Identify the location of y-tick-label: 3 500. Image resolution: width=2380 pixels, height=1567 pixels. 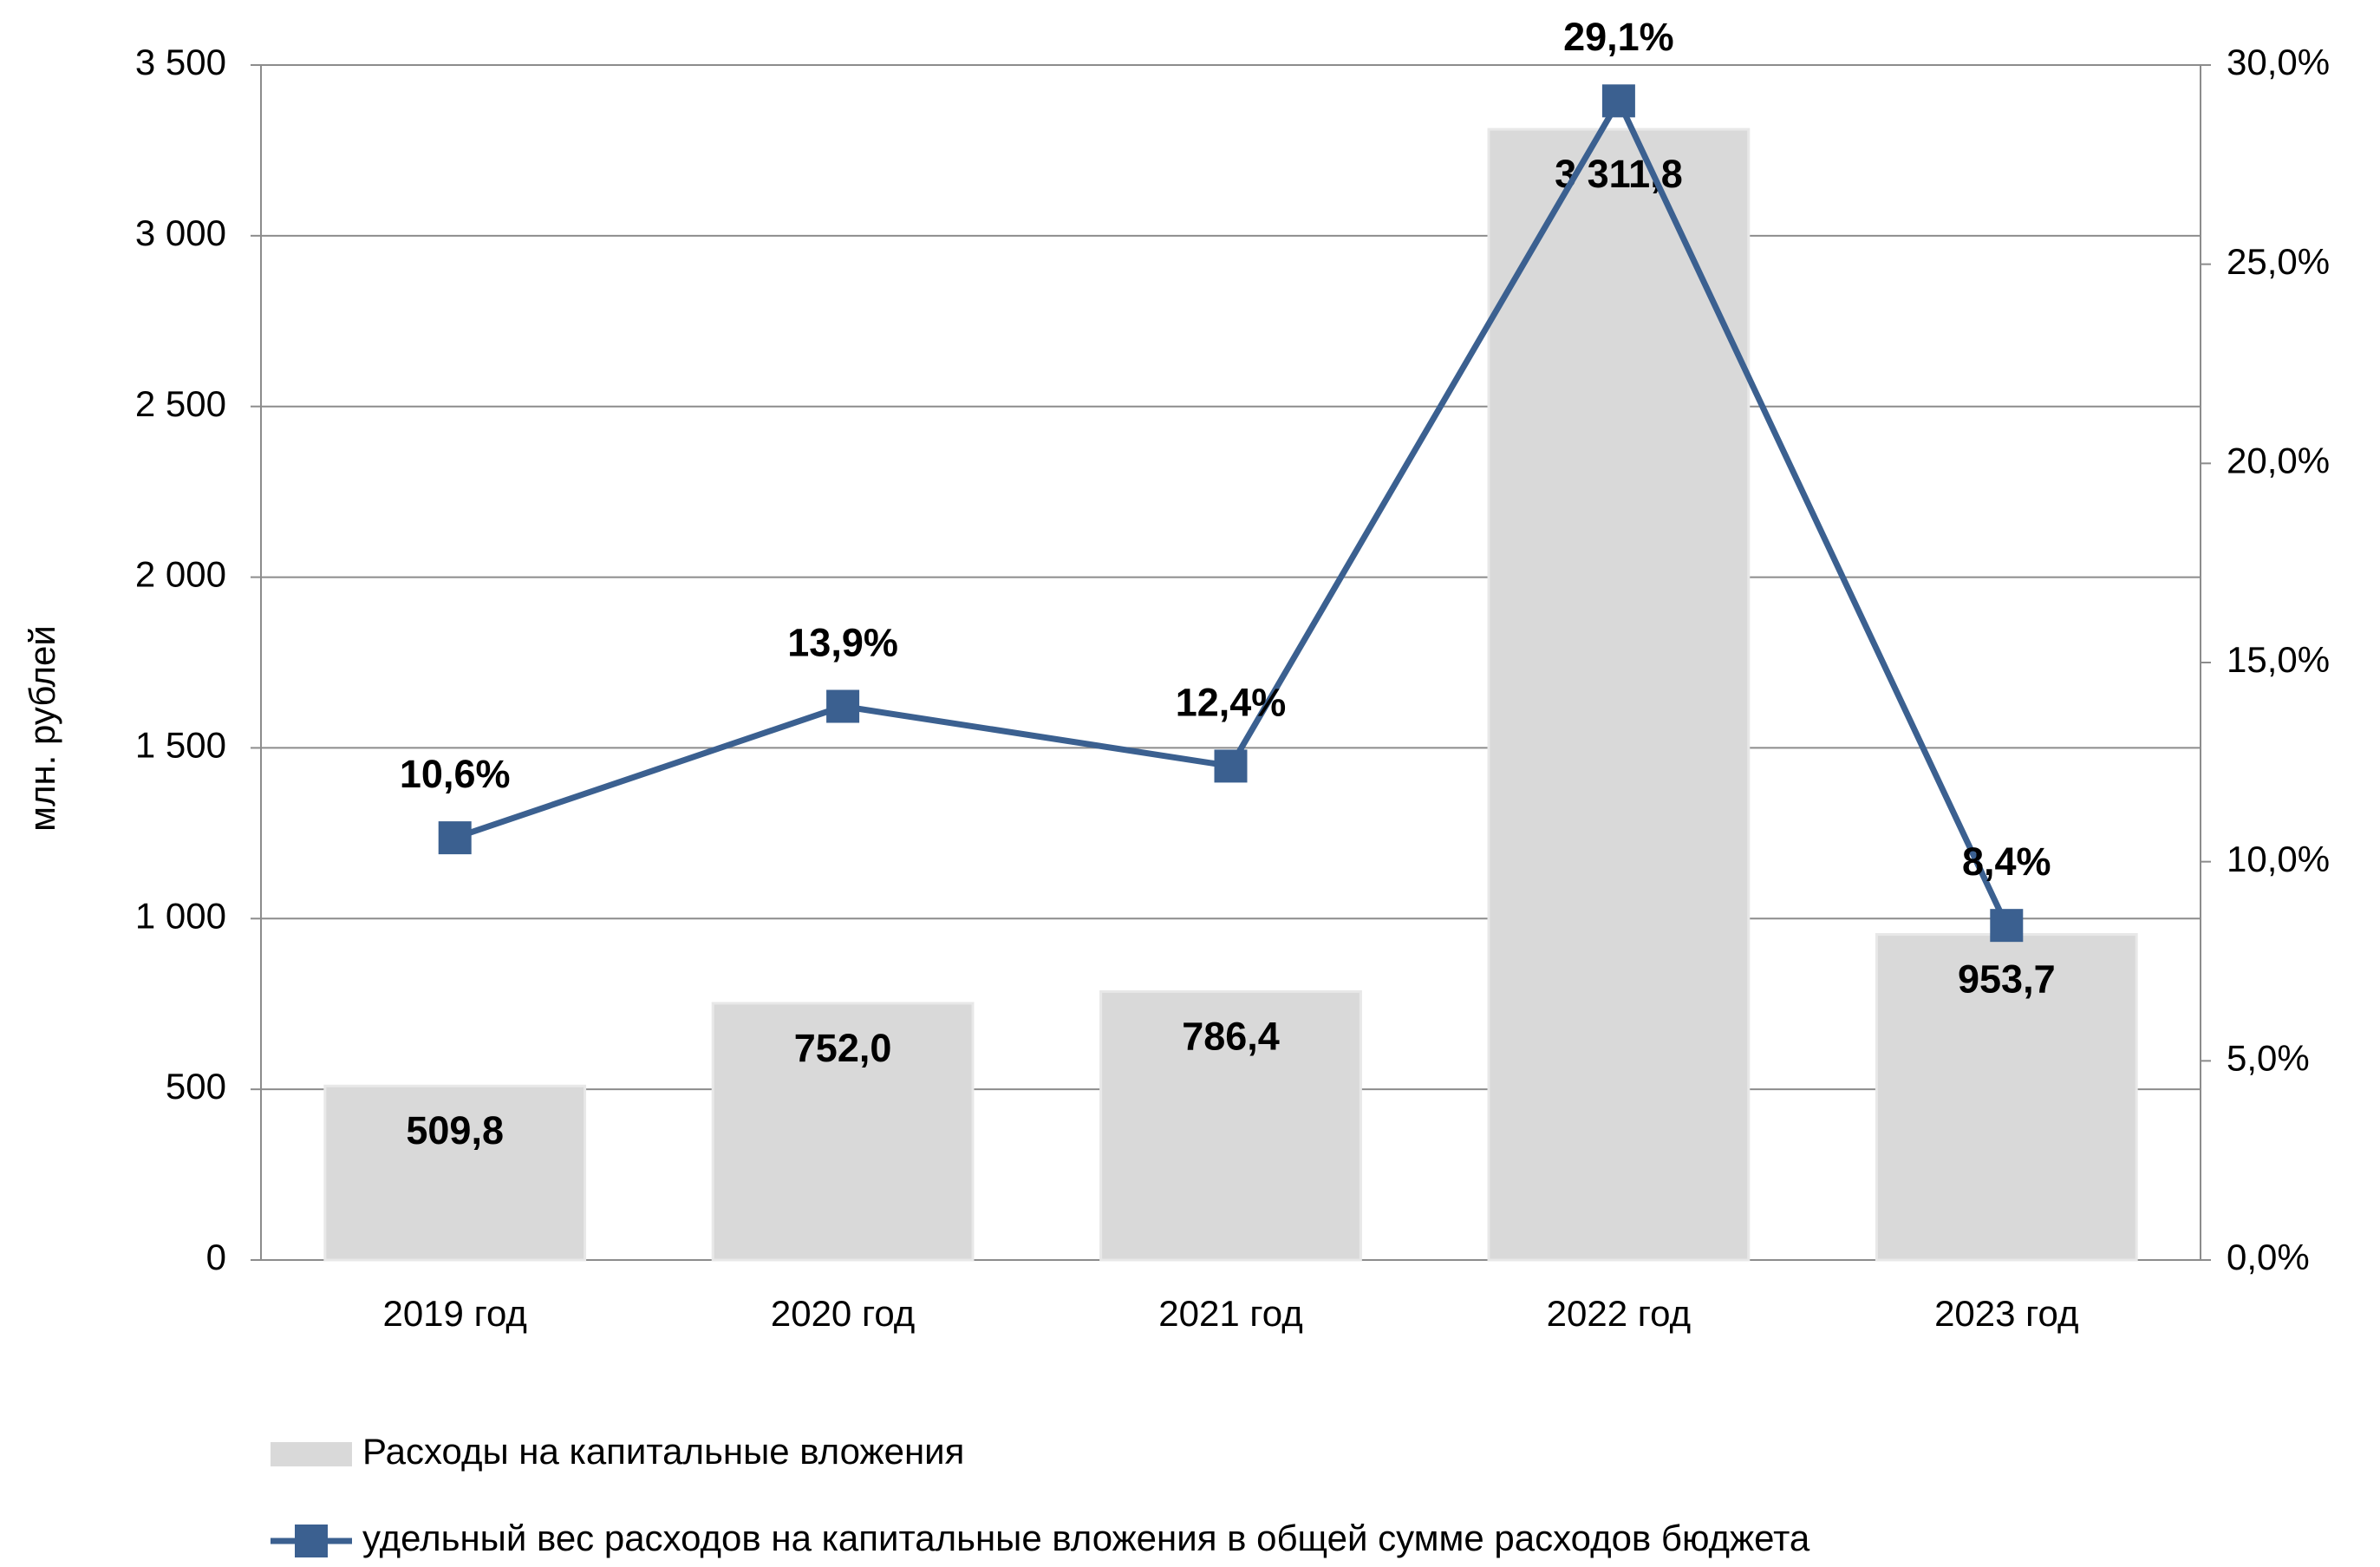
(180, 62).